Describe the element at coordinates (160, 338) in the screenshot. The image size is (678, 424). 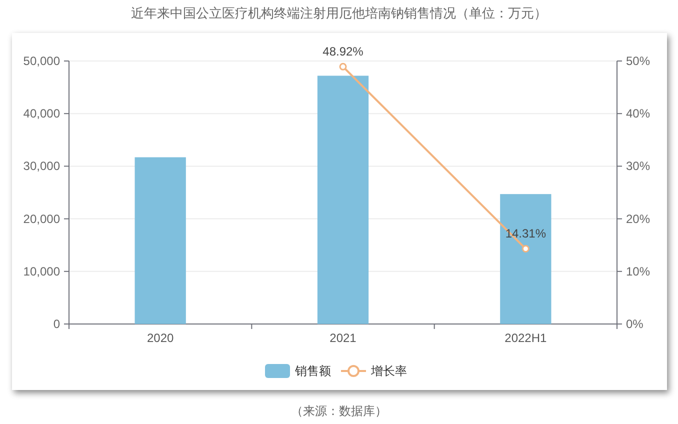
I see `x-tick-label: 2020` at that location.